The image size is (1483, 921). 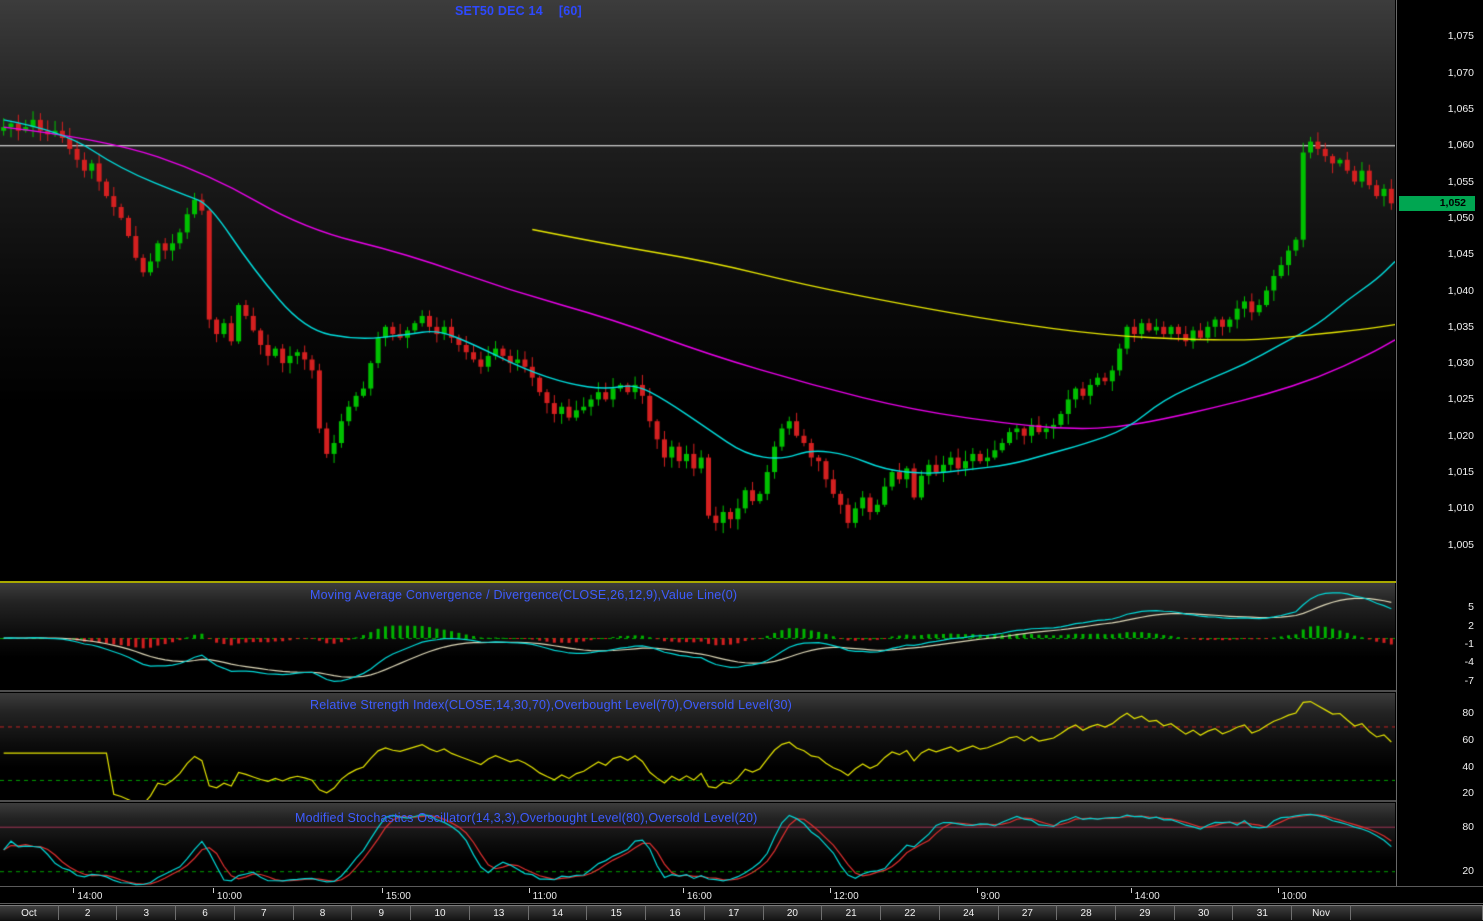 I want to click on date-cell: 20, so click(x=793, y=912).